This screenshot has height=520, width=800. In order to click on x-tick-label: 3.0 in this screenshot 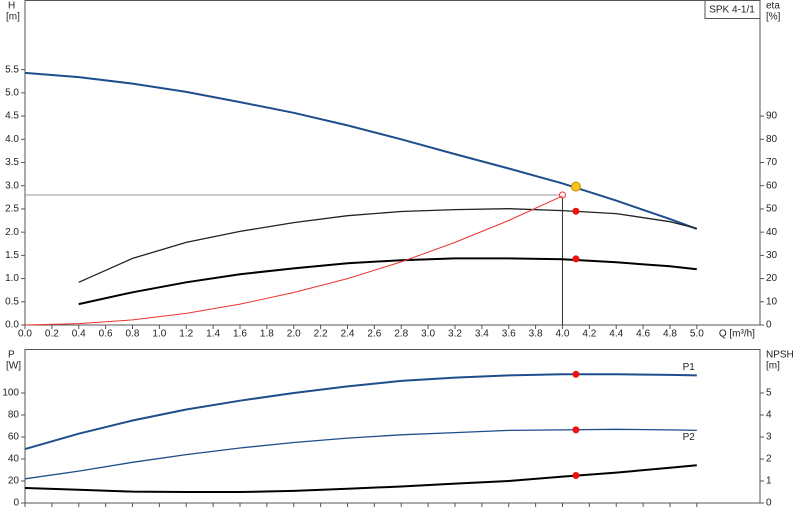, I will do `click(428, 334)`.